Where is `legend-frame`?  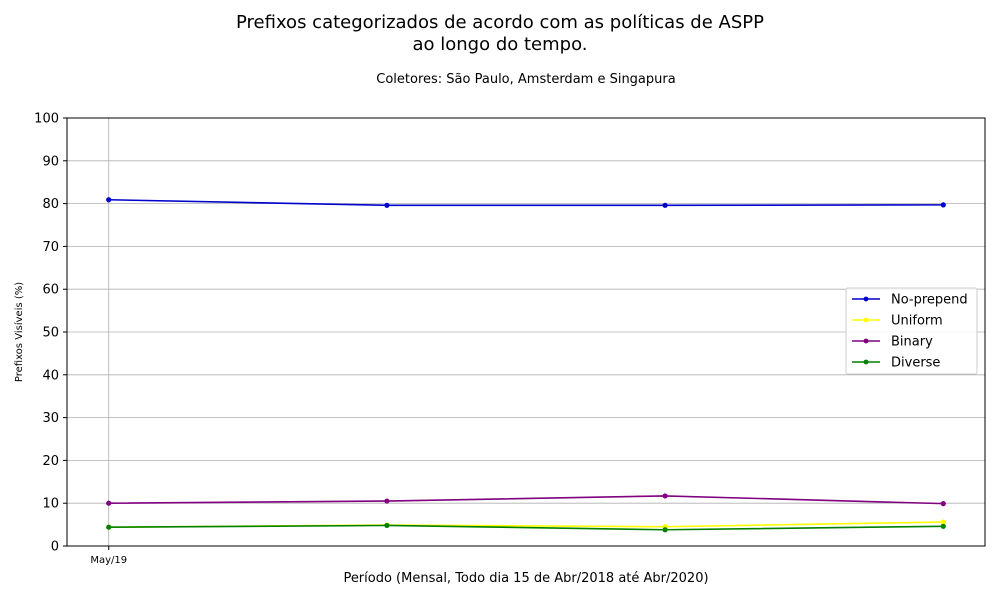
legend-frame is located at coordinates (911, 331).